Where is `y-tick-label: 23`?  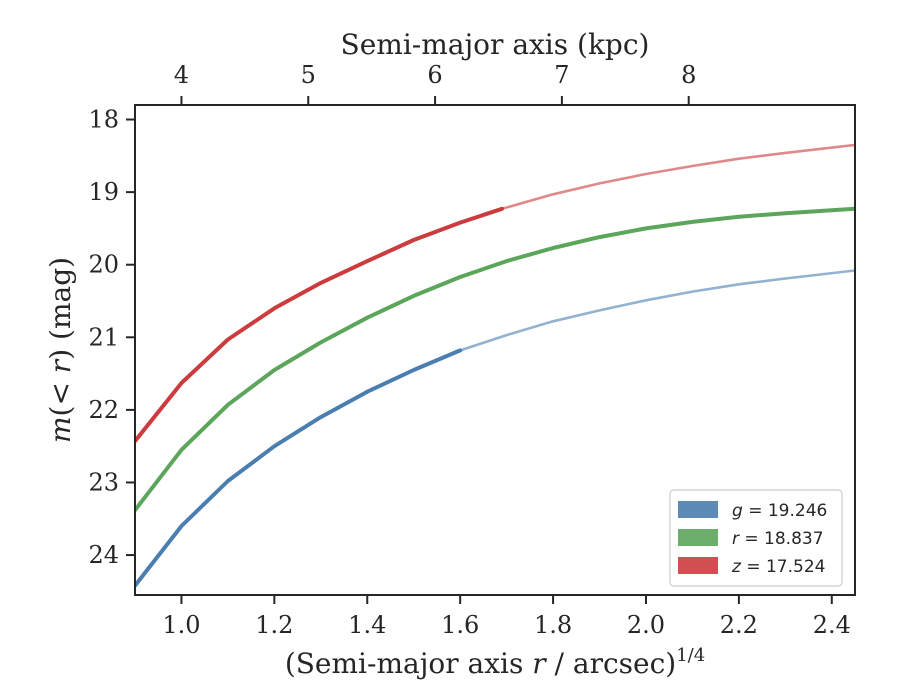
y-tick-label: 23 is located at coordinates (103, 482).